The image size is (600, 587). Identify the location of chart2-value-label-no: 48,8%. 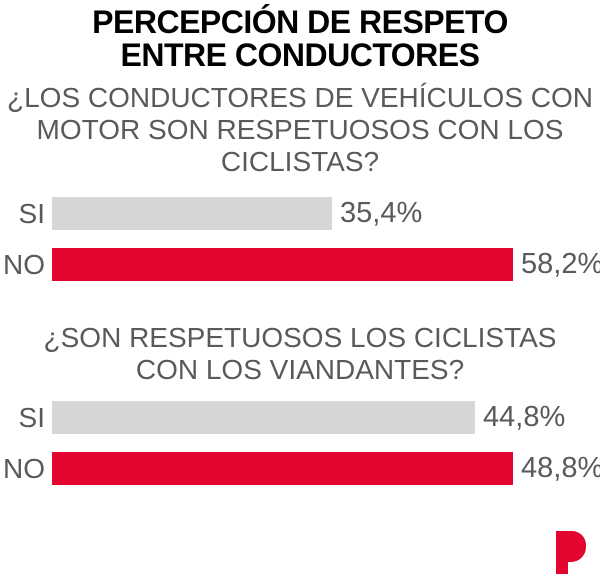
(560, 468).